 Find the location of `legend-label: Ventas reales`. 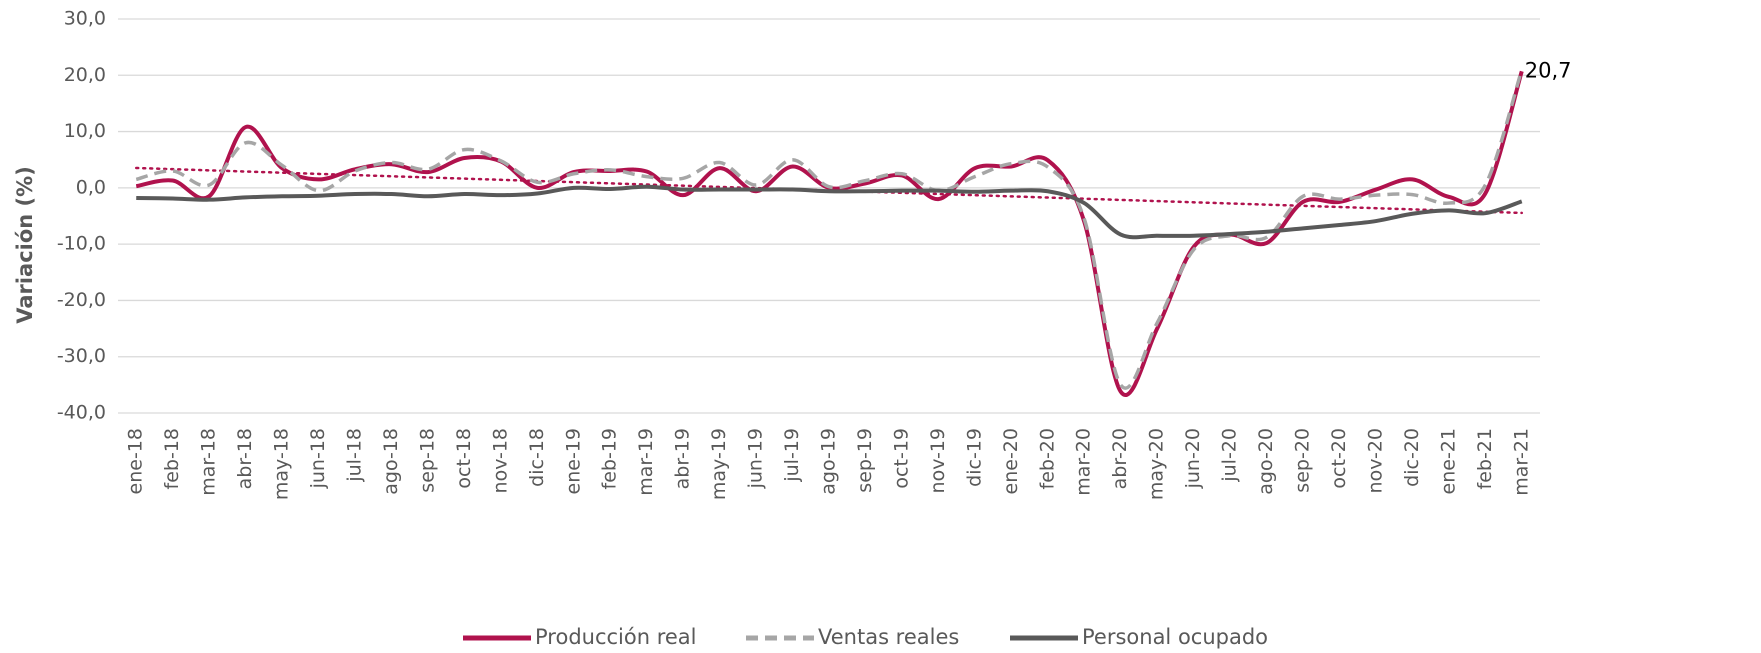

legend-label: Ventas reales is located at coordinates (888, 637).